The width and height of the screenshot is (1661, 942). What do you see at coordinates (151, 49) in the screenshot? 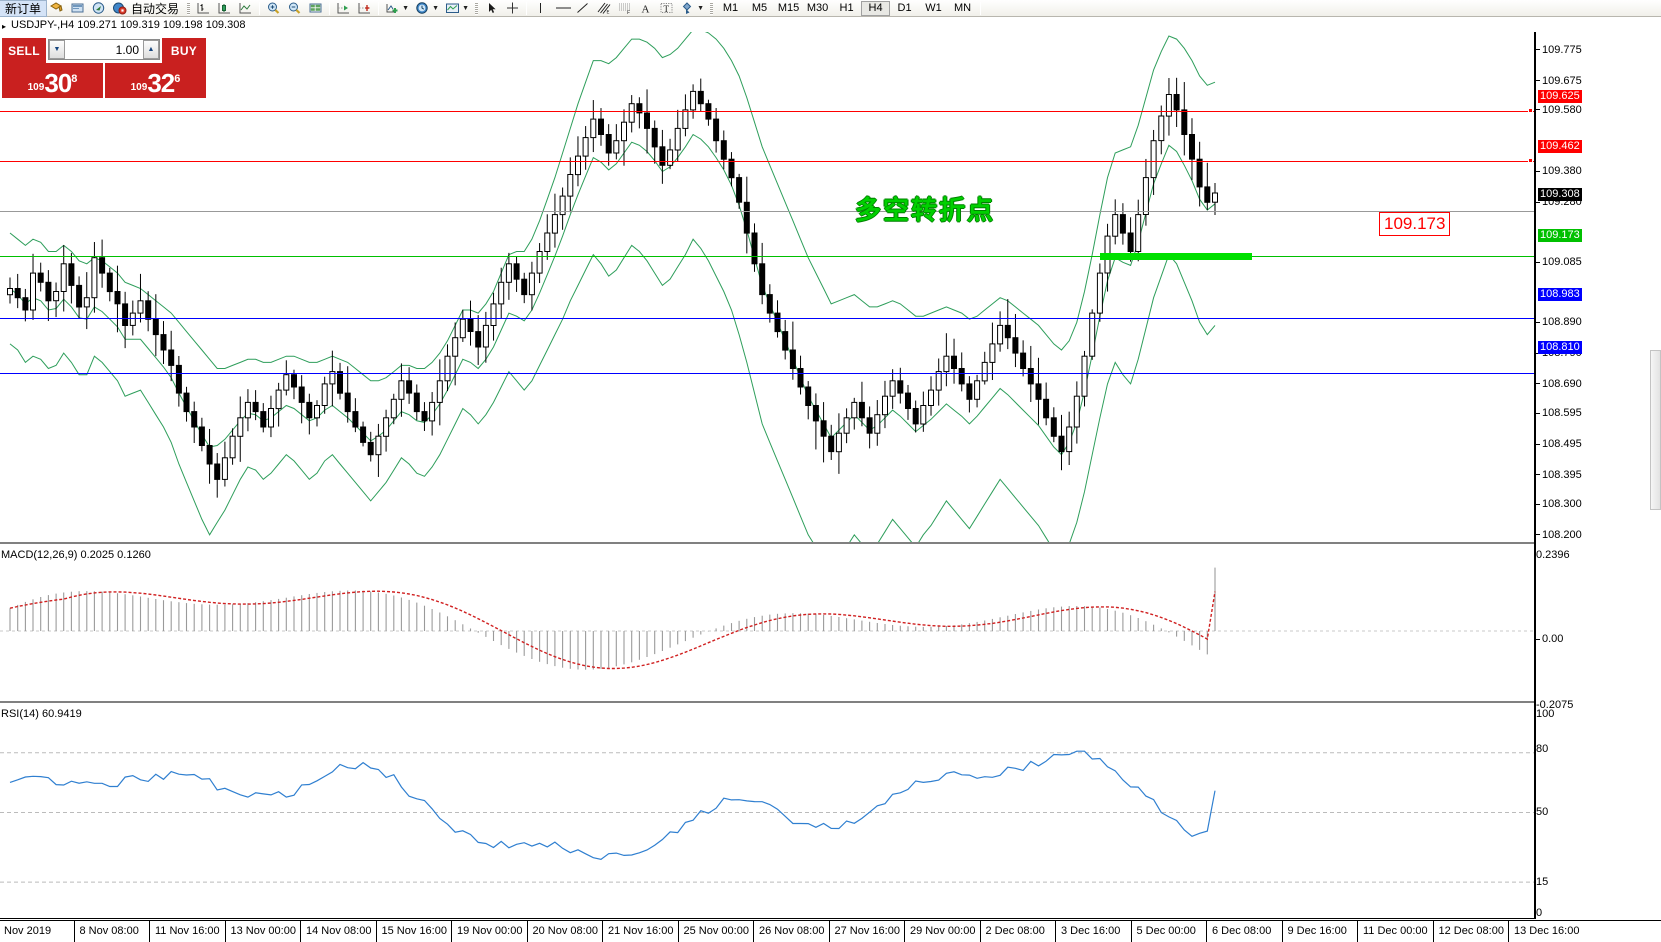
I see `volume-increase-button: ▲` at bounding box center [151, 49].